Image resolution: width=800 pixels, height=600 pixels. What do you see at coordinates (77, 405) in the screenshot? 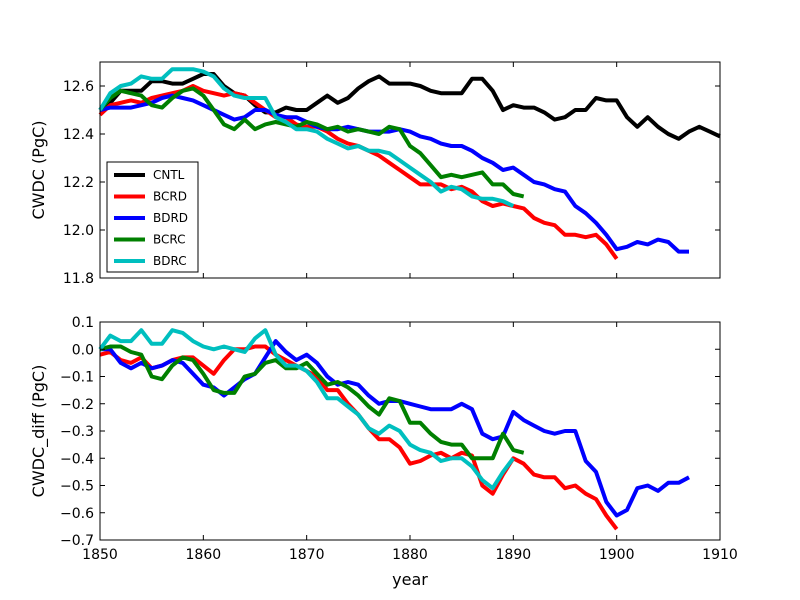
I see `bottom-ytick-label: −0.2` at bounding box center [77, 405].